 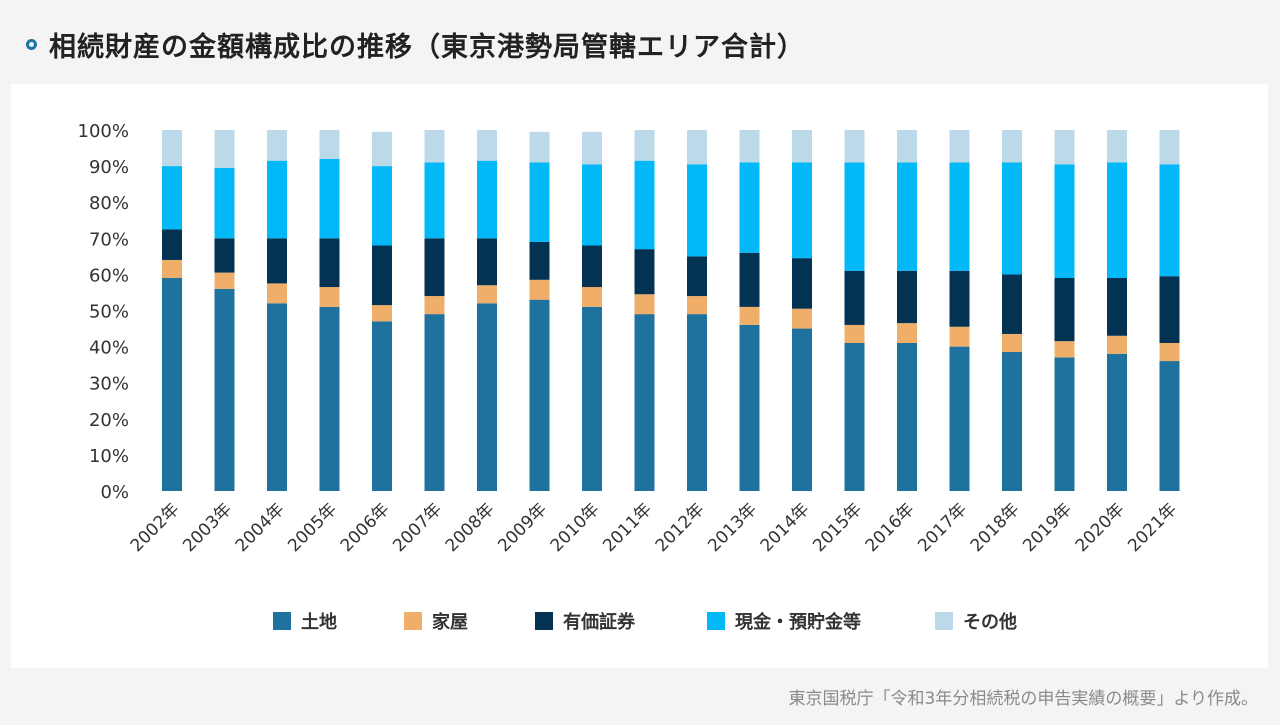 I want to click on x-tick-label: 2008年, so click(x=470, y=527).